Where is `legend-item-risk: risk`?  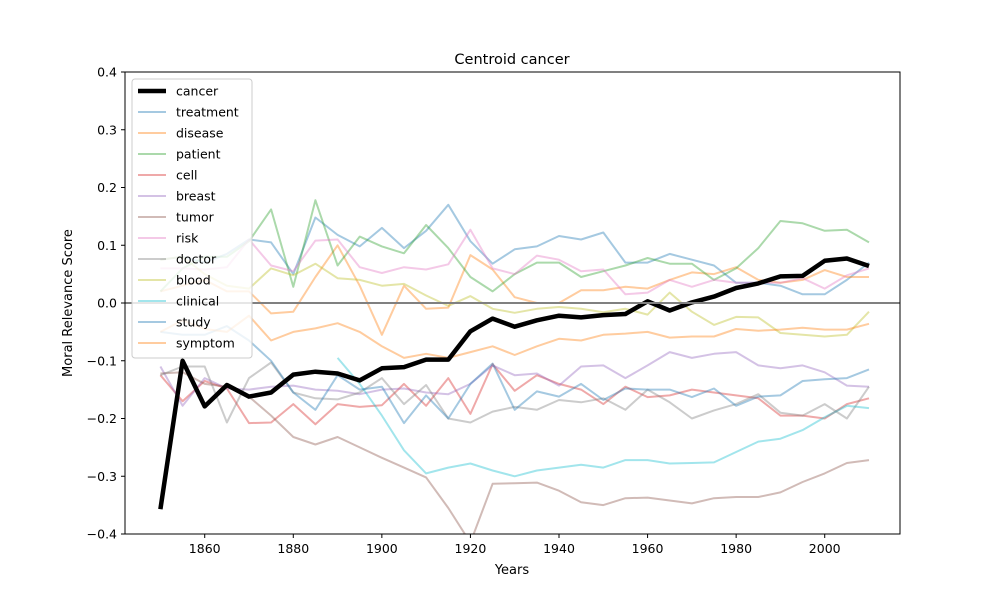
legend-item-risk: risk is located at coordinates (168, 238).